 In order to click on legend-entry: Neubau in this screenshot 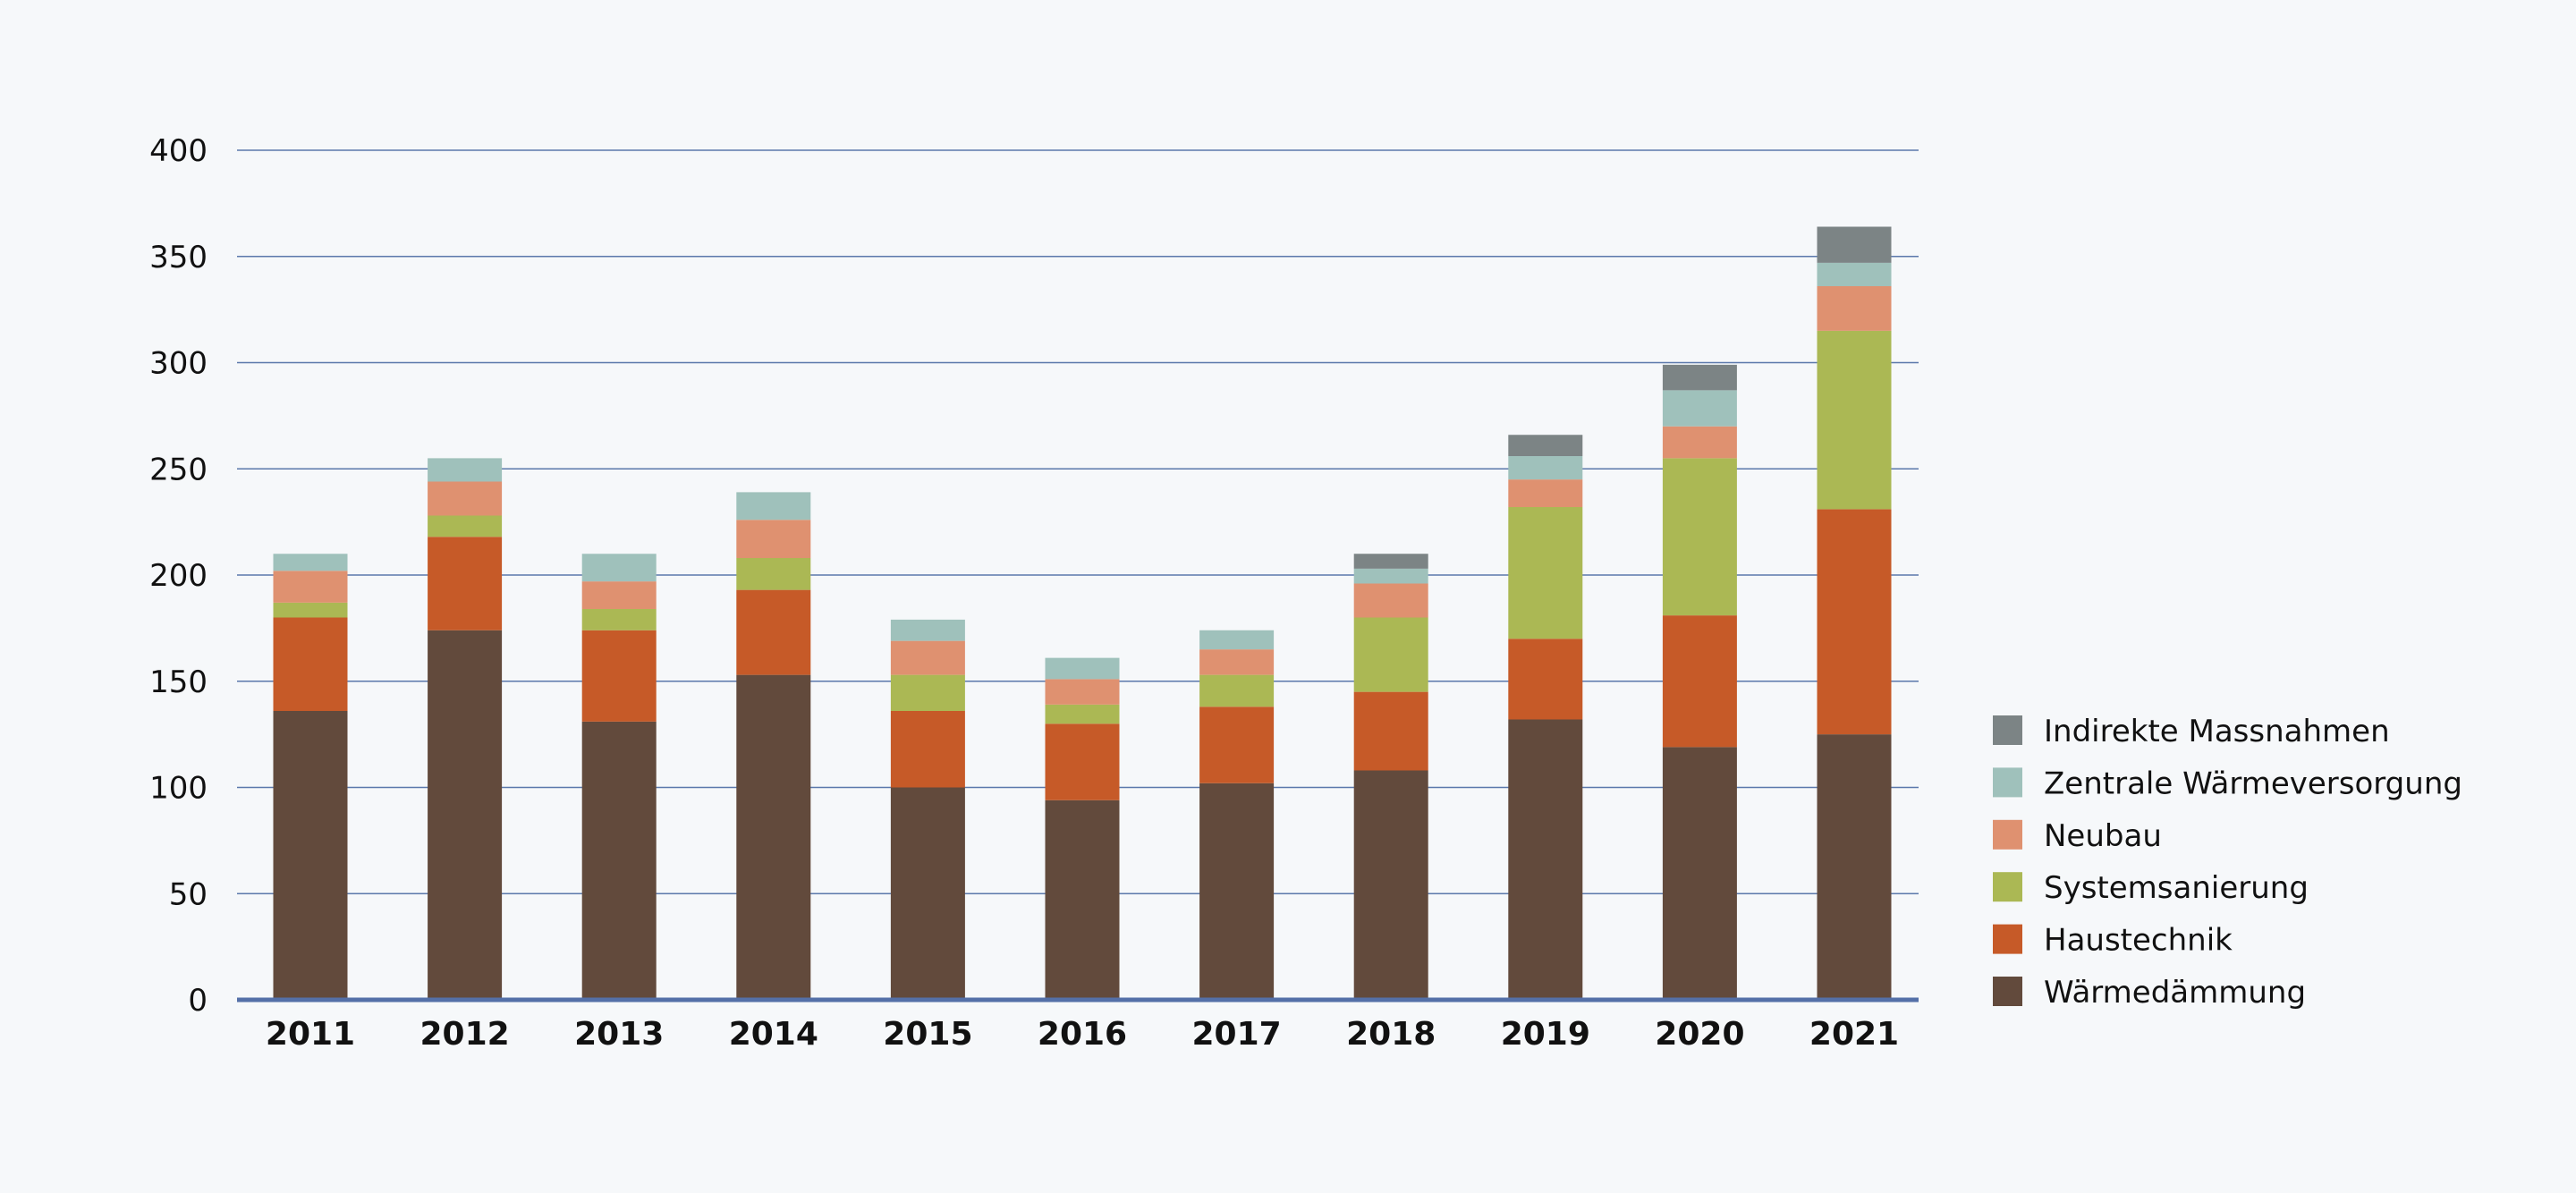, I will do `click(2077, 836)`.